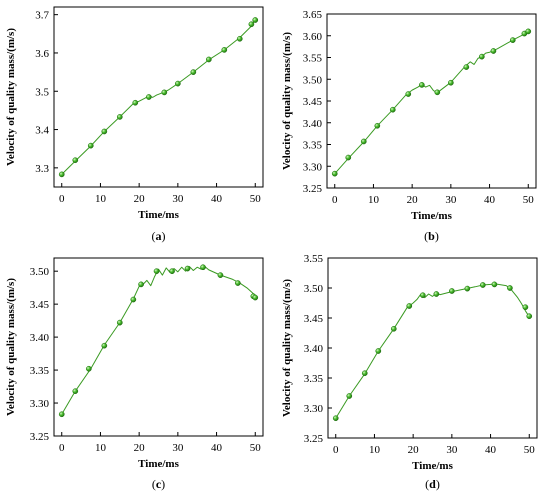 This screenshot has height=499, width=550. What do you see at coordinates (158, 97) in the screenshot?
I see `plot-frame` at bounding box center [158, 97].